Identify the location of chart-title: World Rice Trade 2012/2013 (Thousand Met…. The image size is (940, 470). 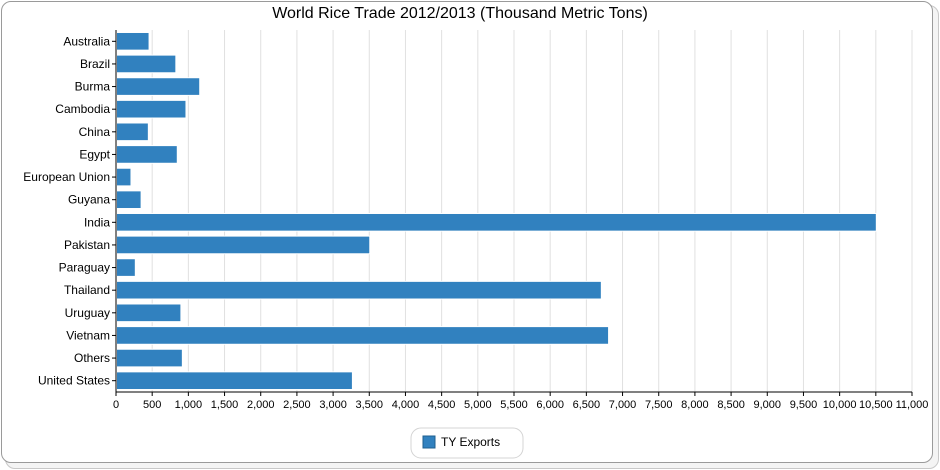
(460, 13).